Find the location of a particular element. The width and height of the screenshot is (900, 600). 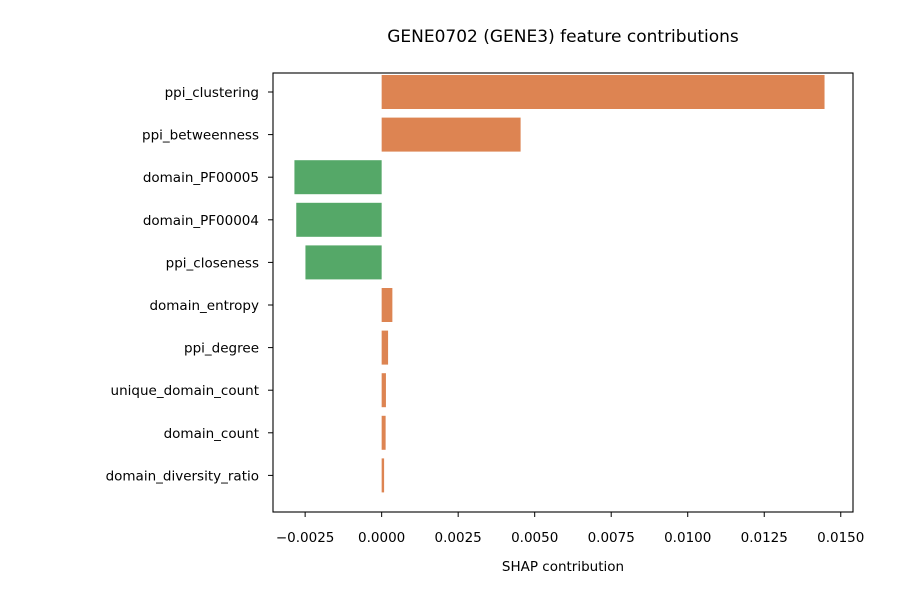

y-tick-label-unique-domain-count: unique_domain_count is located at coordinates (185, 391).